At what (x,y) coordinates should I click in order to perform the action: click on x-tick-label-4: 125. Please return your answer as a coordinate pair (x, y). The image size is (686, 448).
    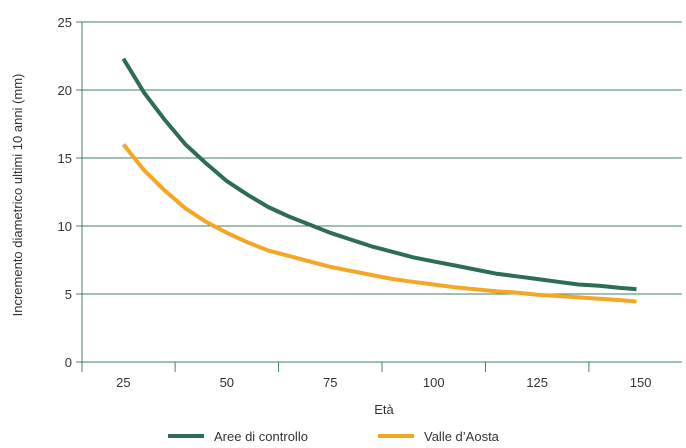
    Looking at the image, I should click on (537, 382).